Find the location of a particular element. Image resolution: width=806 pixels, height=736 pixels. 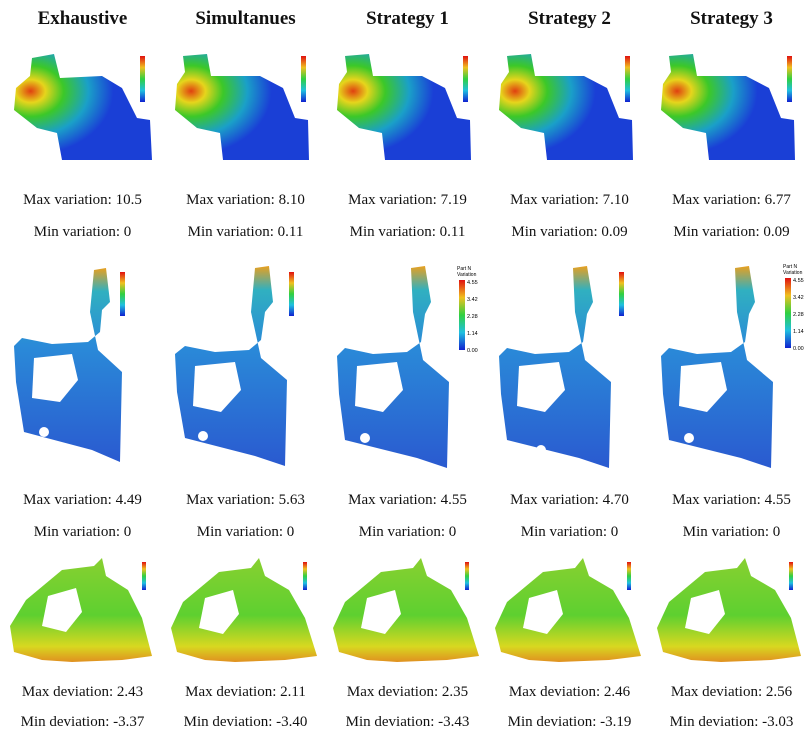

row1-max-strategy-1: Max variation: 7.19 is located at coordinates (407, 200).